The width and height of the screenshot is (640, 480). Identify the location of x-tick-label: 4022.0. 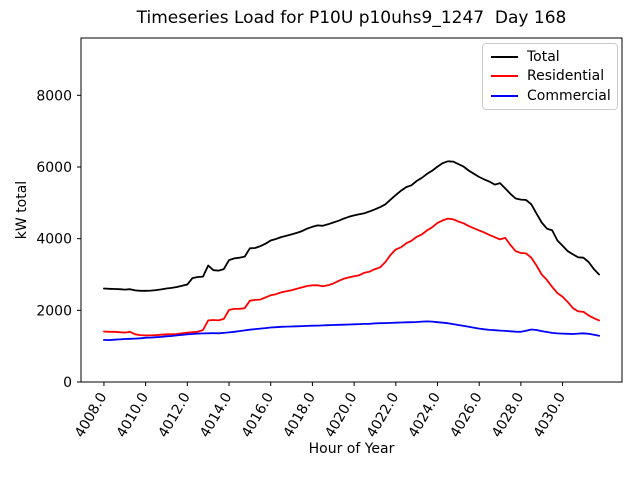
(383, 415).